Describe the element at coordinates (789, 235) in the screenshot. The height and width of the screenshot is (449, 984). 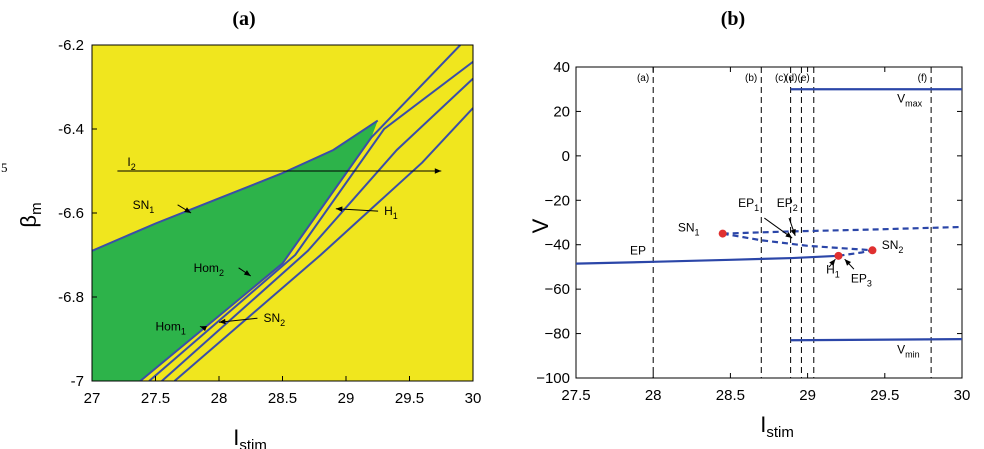
I see `ep1-arrow-head` at that location.